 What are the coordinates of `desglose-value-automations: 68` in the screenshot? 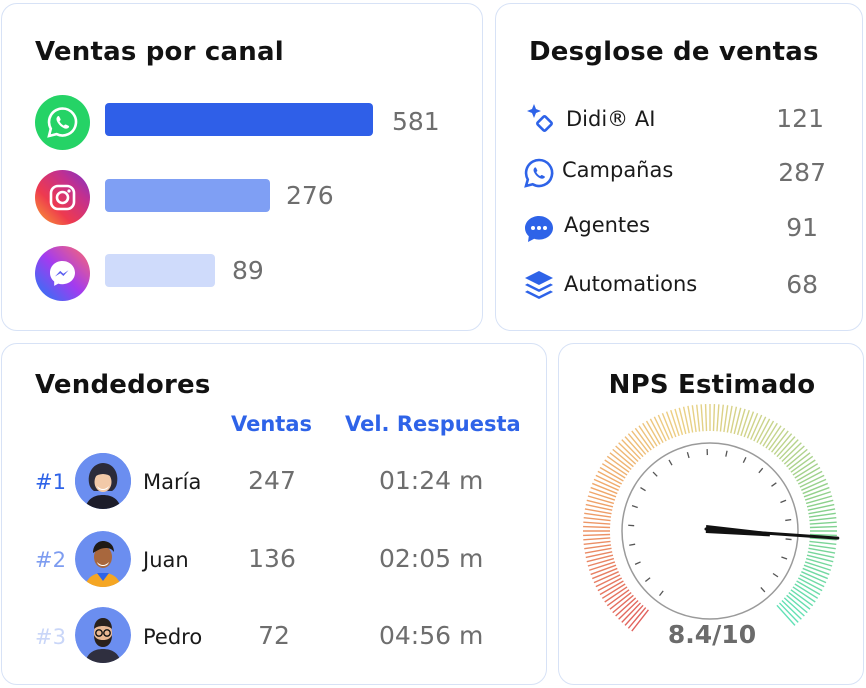 It's located at (802, 284).